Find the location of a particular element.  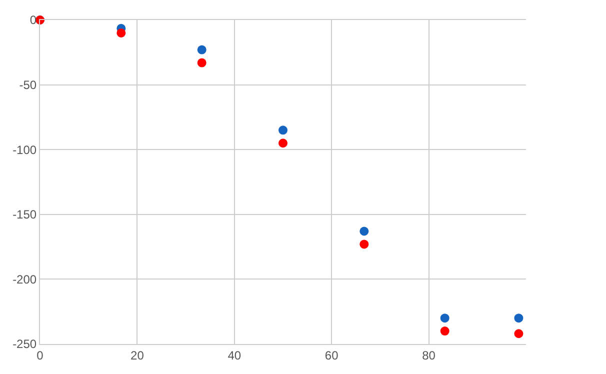

y-tick-label: -200 is located at coordinates (24, 279).